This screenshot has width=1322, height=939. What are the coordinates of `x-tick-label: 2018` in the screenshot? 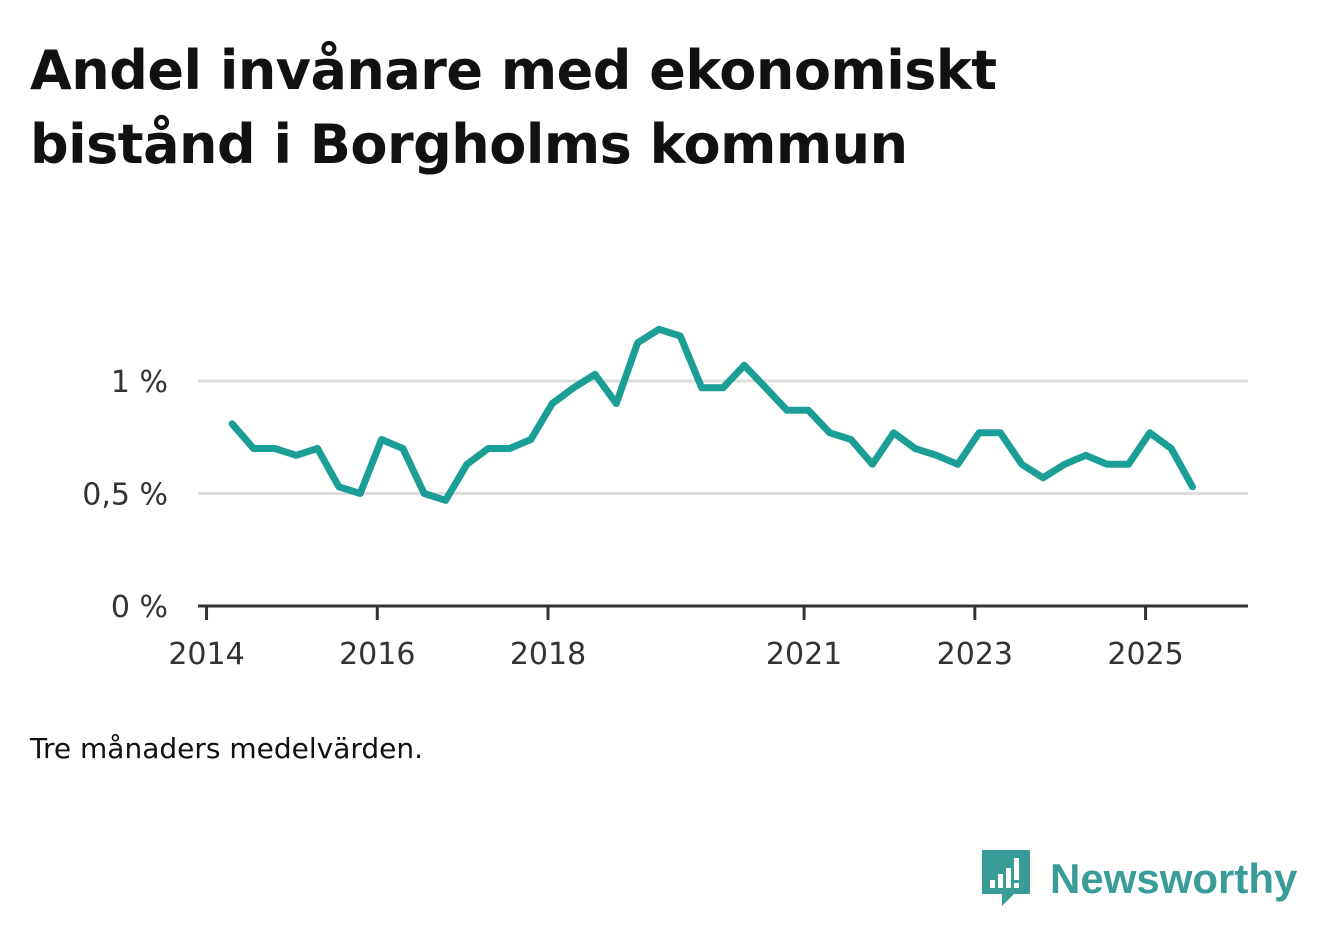 It's located at (548, 654).